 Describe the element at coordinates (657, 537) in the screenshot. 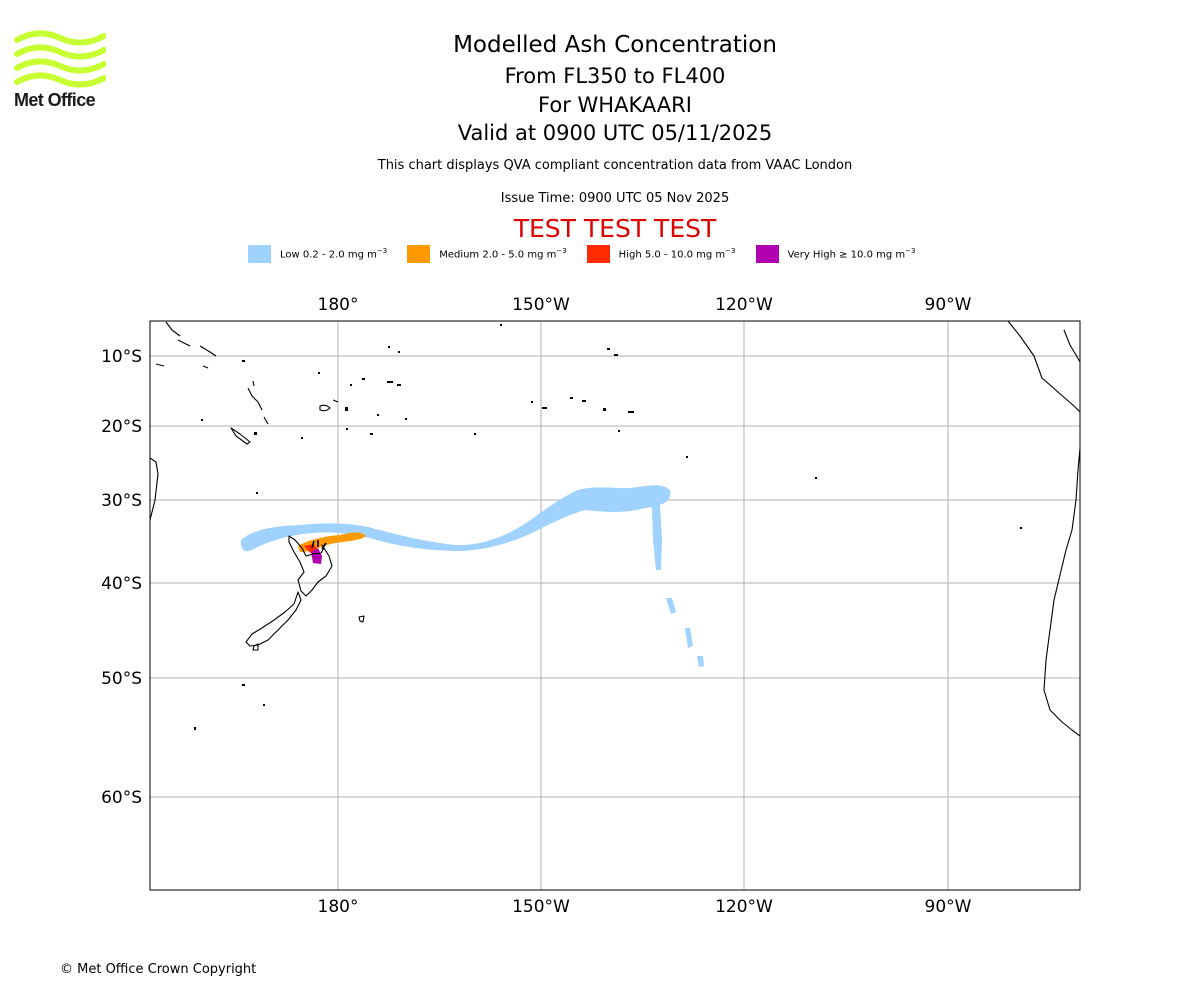

I see `ash-tail-low` at that location.